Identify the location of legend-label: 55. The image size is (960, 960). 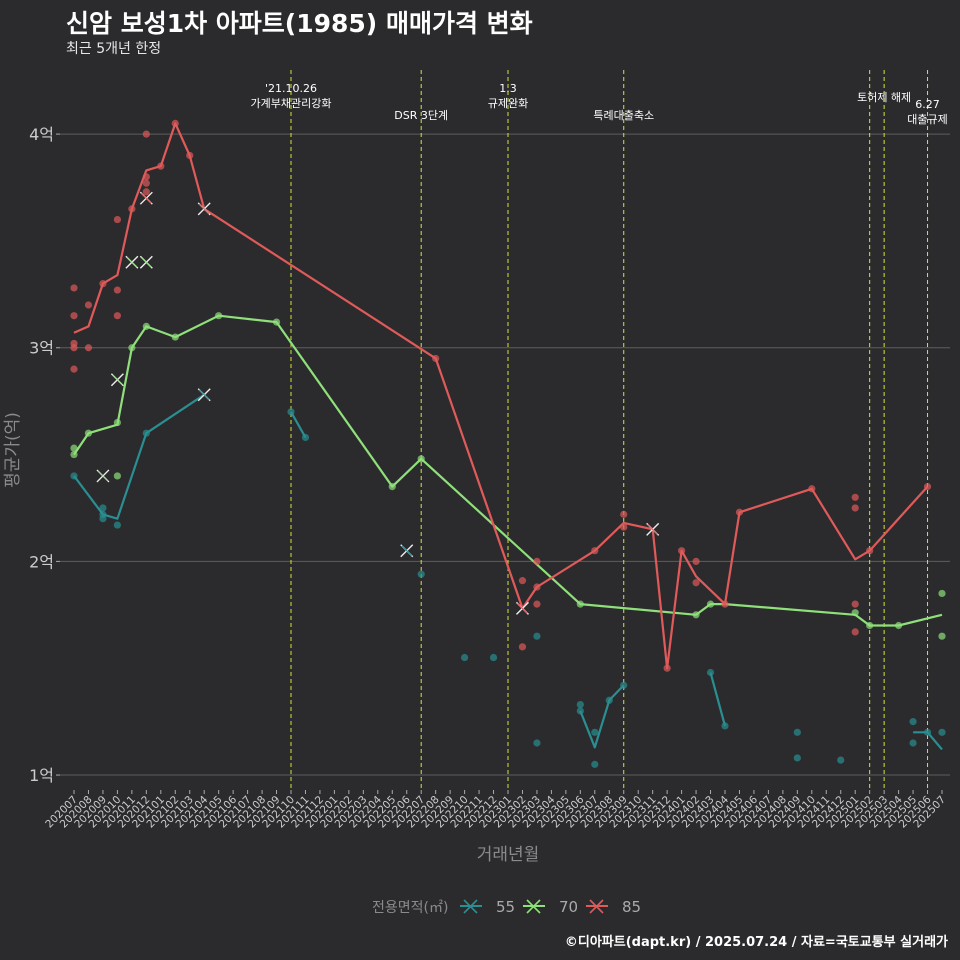
(505, 907).